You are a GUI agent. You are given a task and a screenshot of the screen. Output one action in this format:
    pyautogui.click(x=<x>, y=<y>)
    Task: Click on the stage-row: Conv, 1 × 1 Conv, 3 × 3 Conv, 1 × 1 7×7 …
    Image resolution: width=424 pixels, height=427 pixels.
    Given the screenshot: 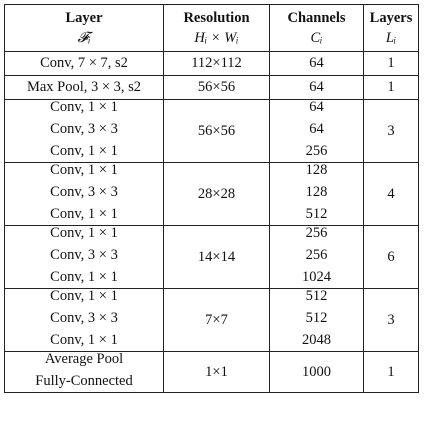 What is the action you would take?
    pyautogui.click(x=211, y=320)
    